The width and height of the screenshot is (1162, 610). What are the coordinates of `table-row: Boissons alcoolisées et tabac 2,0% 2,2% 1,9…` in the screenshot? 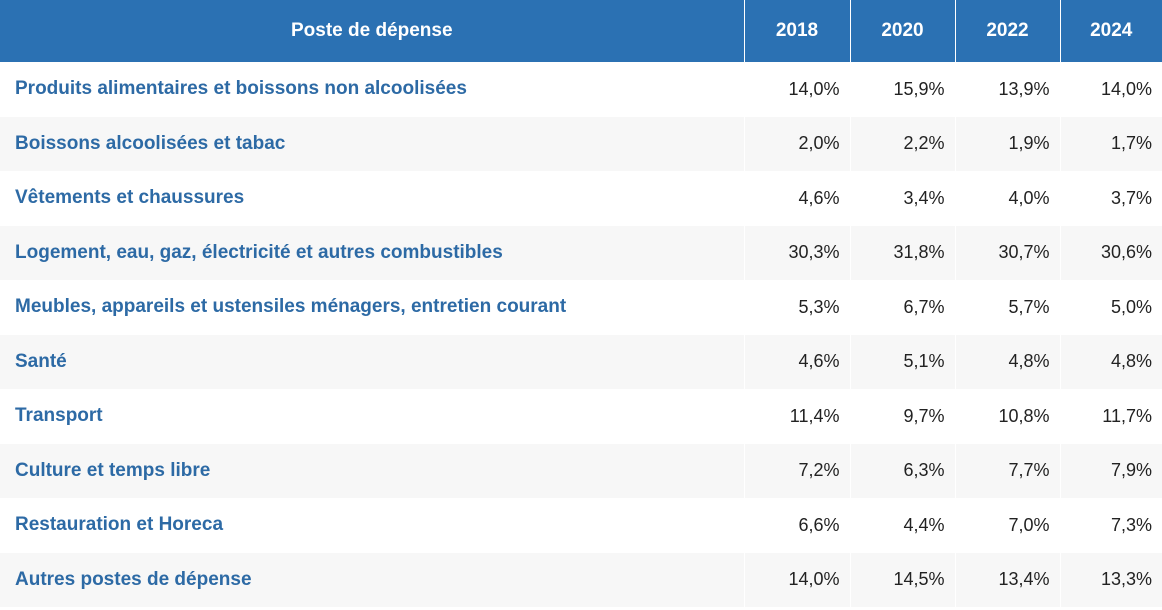 It's located at (581, 143).